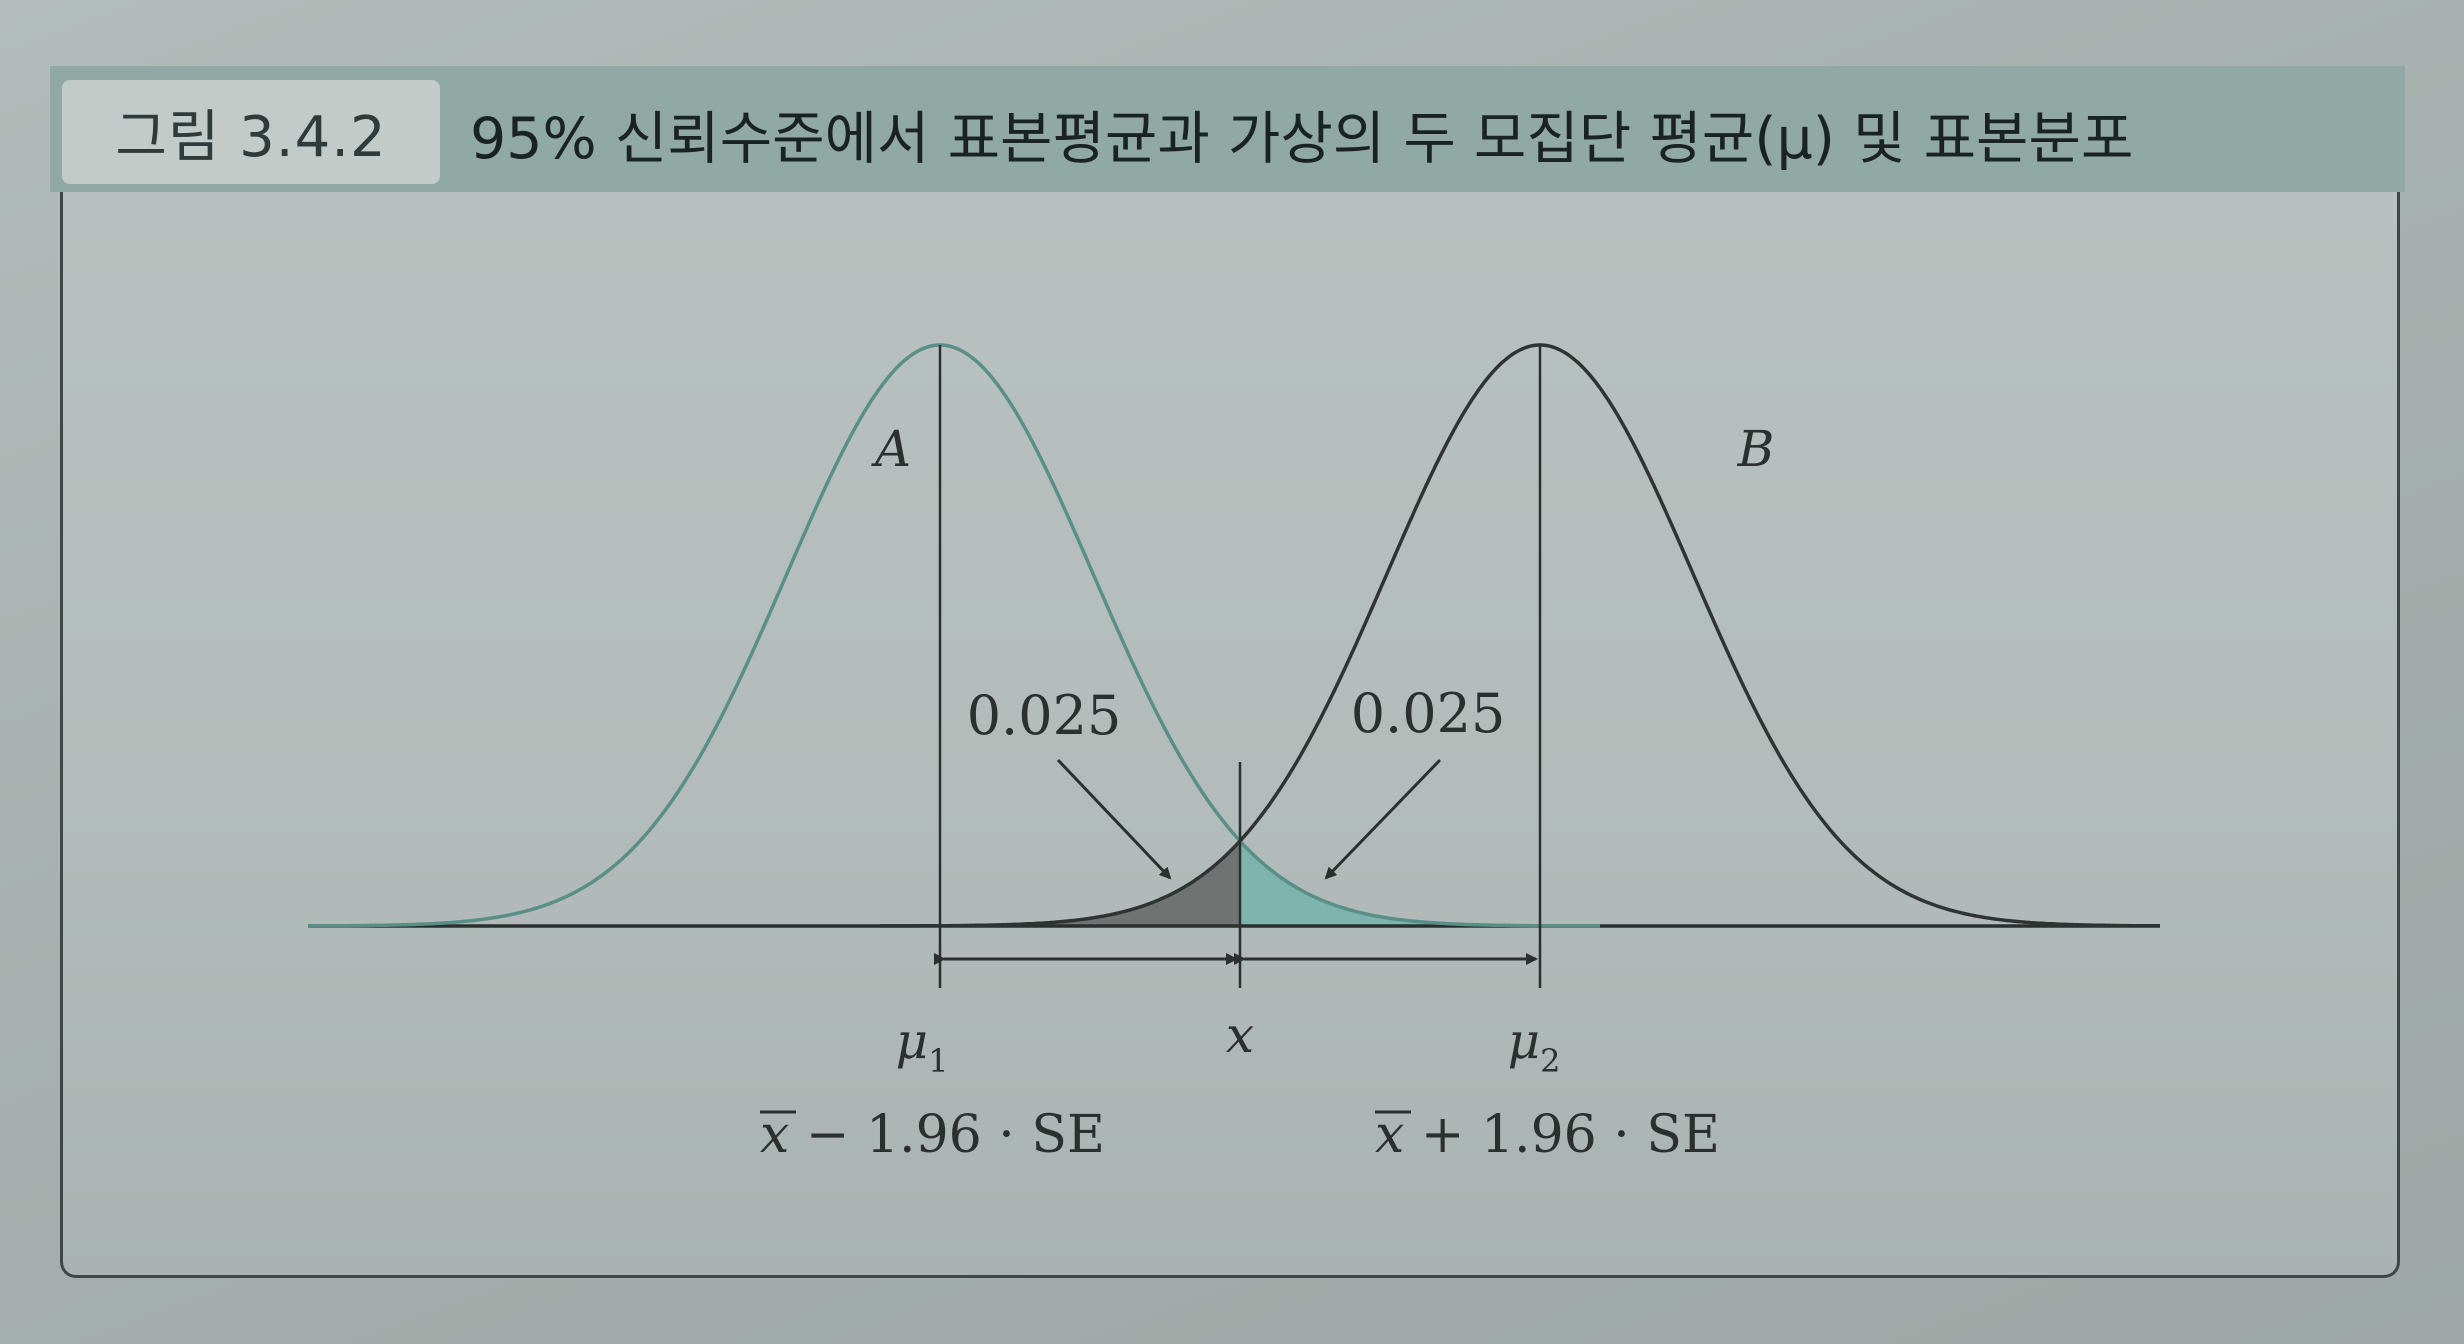 The width and height of the screenshot is (2464, 1344). Describe the element at coordinates (1302, 139) in the screenshot. I see `figure-title: 95% 신뢰수준에서 표본평균과 가상의 두 모집단 평균(μ) 및 표본분포` at that location.